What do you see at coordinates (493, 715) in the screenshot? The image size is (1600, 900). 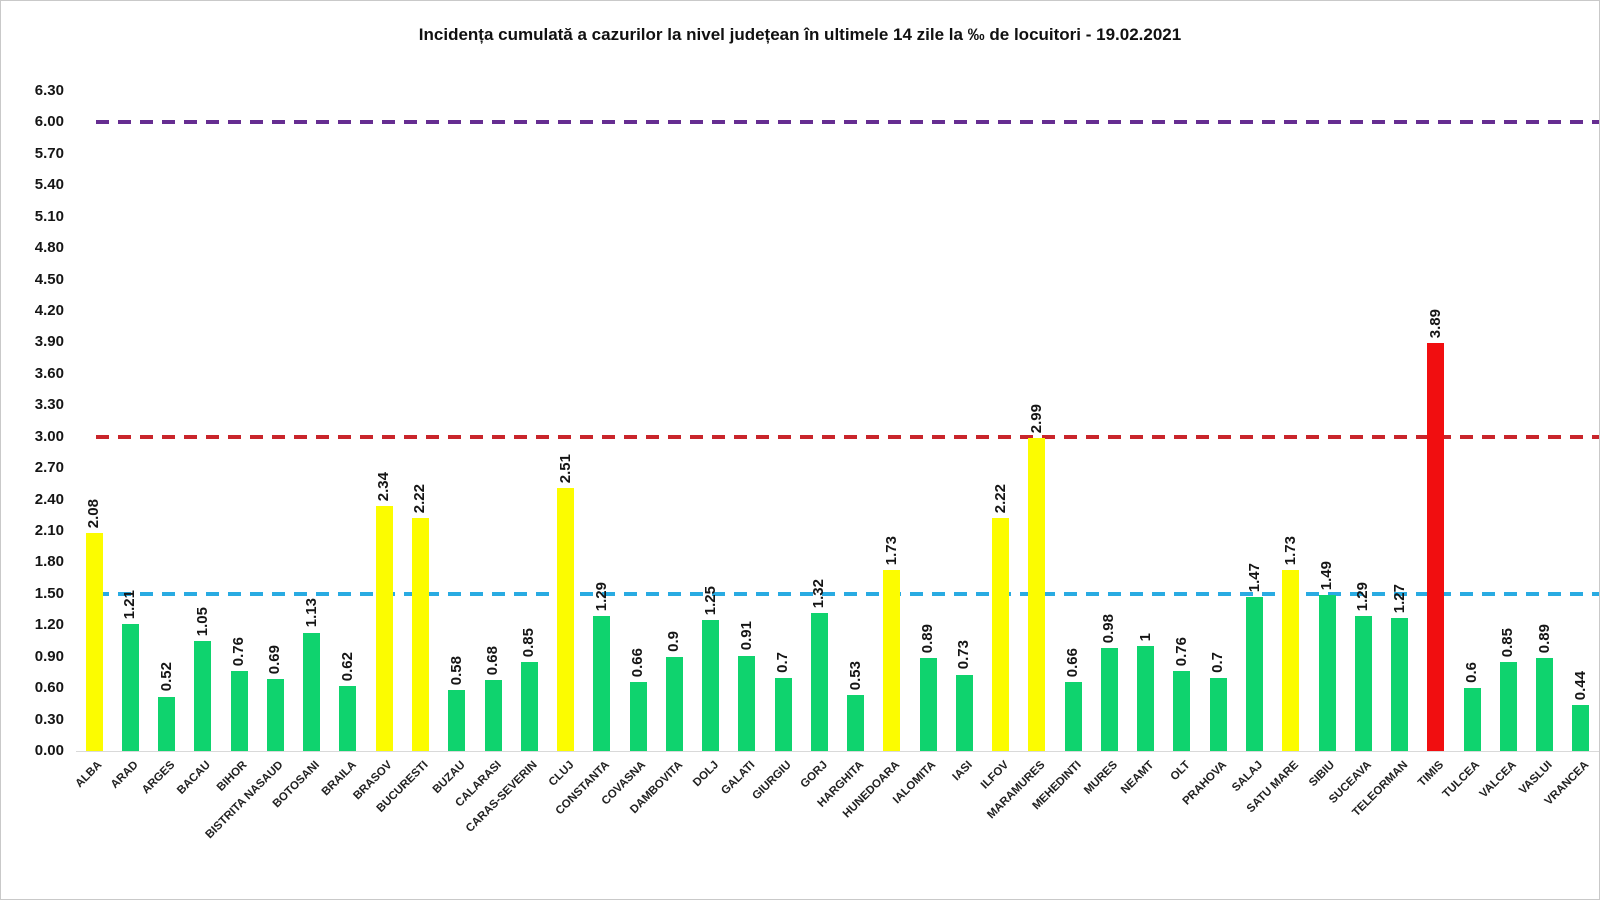 I see `bar-calarasi` at bounding box center [493, 715].